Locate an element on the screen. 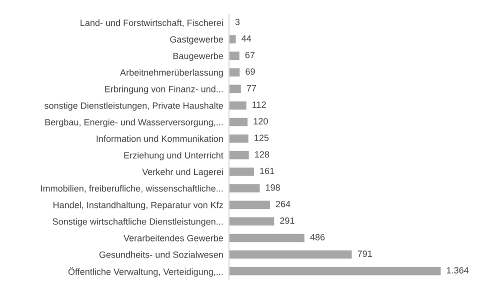 This screenshot has width=480, height=288. data-label: 44 is located at coordinates (247, 38).